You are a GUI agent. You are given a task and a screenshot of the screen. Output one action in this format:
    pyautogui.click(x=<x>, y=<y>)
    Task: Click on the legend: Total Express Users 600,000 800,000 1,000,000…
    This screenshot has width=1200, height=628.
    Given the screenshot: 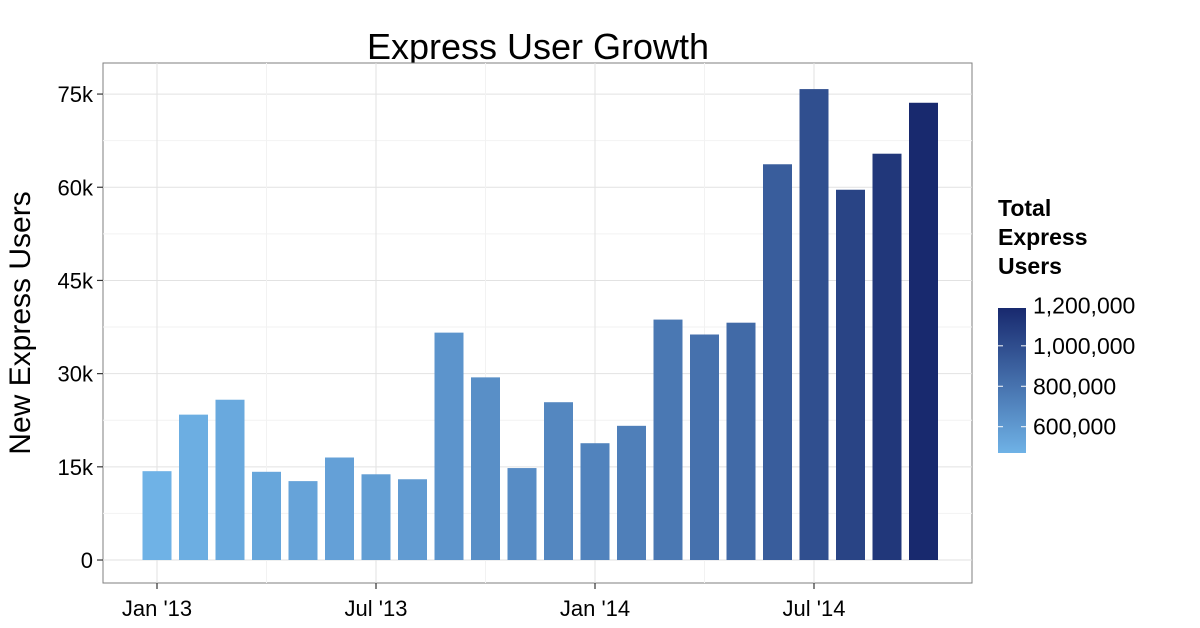 What is the action you would take?
    pyautogui.click(x=1066, y=324)
    